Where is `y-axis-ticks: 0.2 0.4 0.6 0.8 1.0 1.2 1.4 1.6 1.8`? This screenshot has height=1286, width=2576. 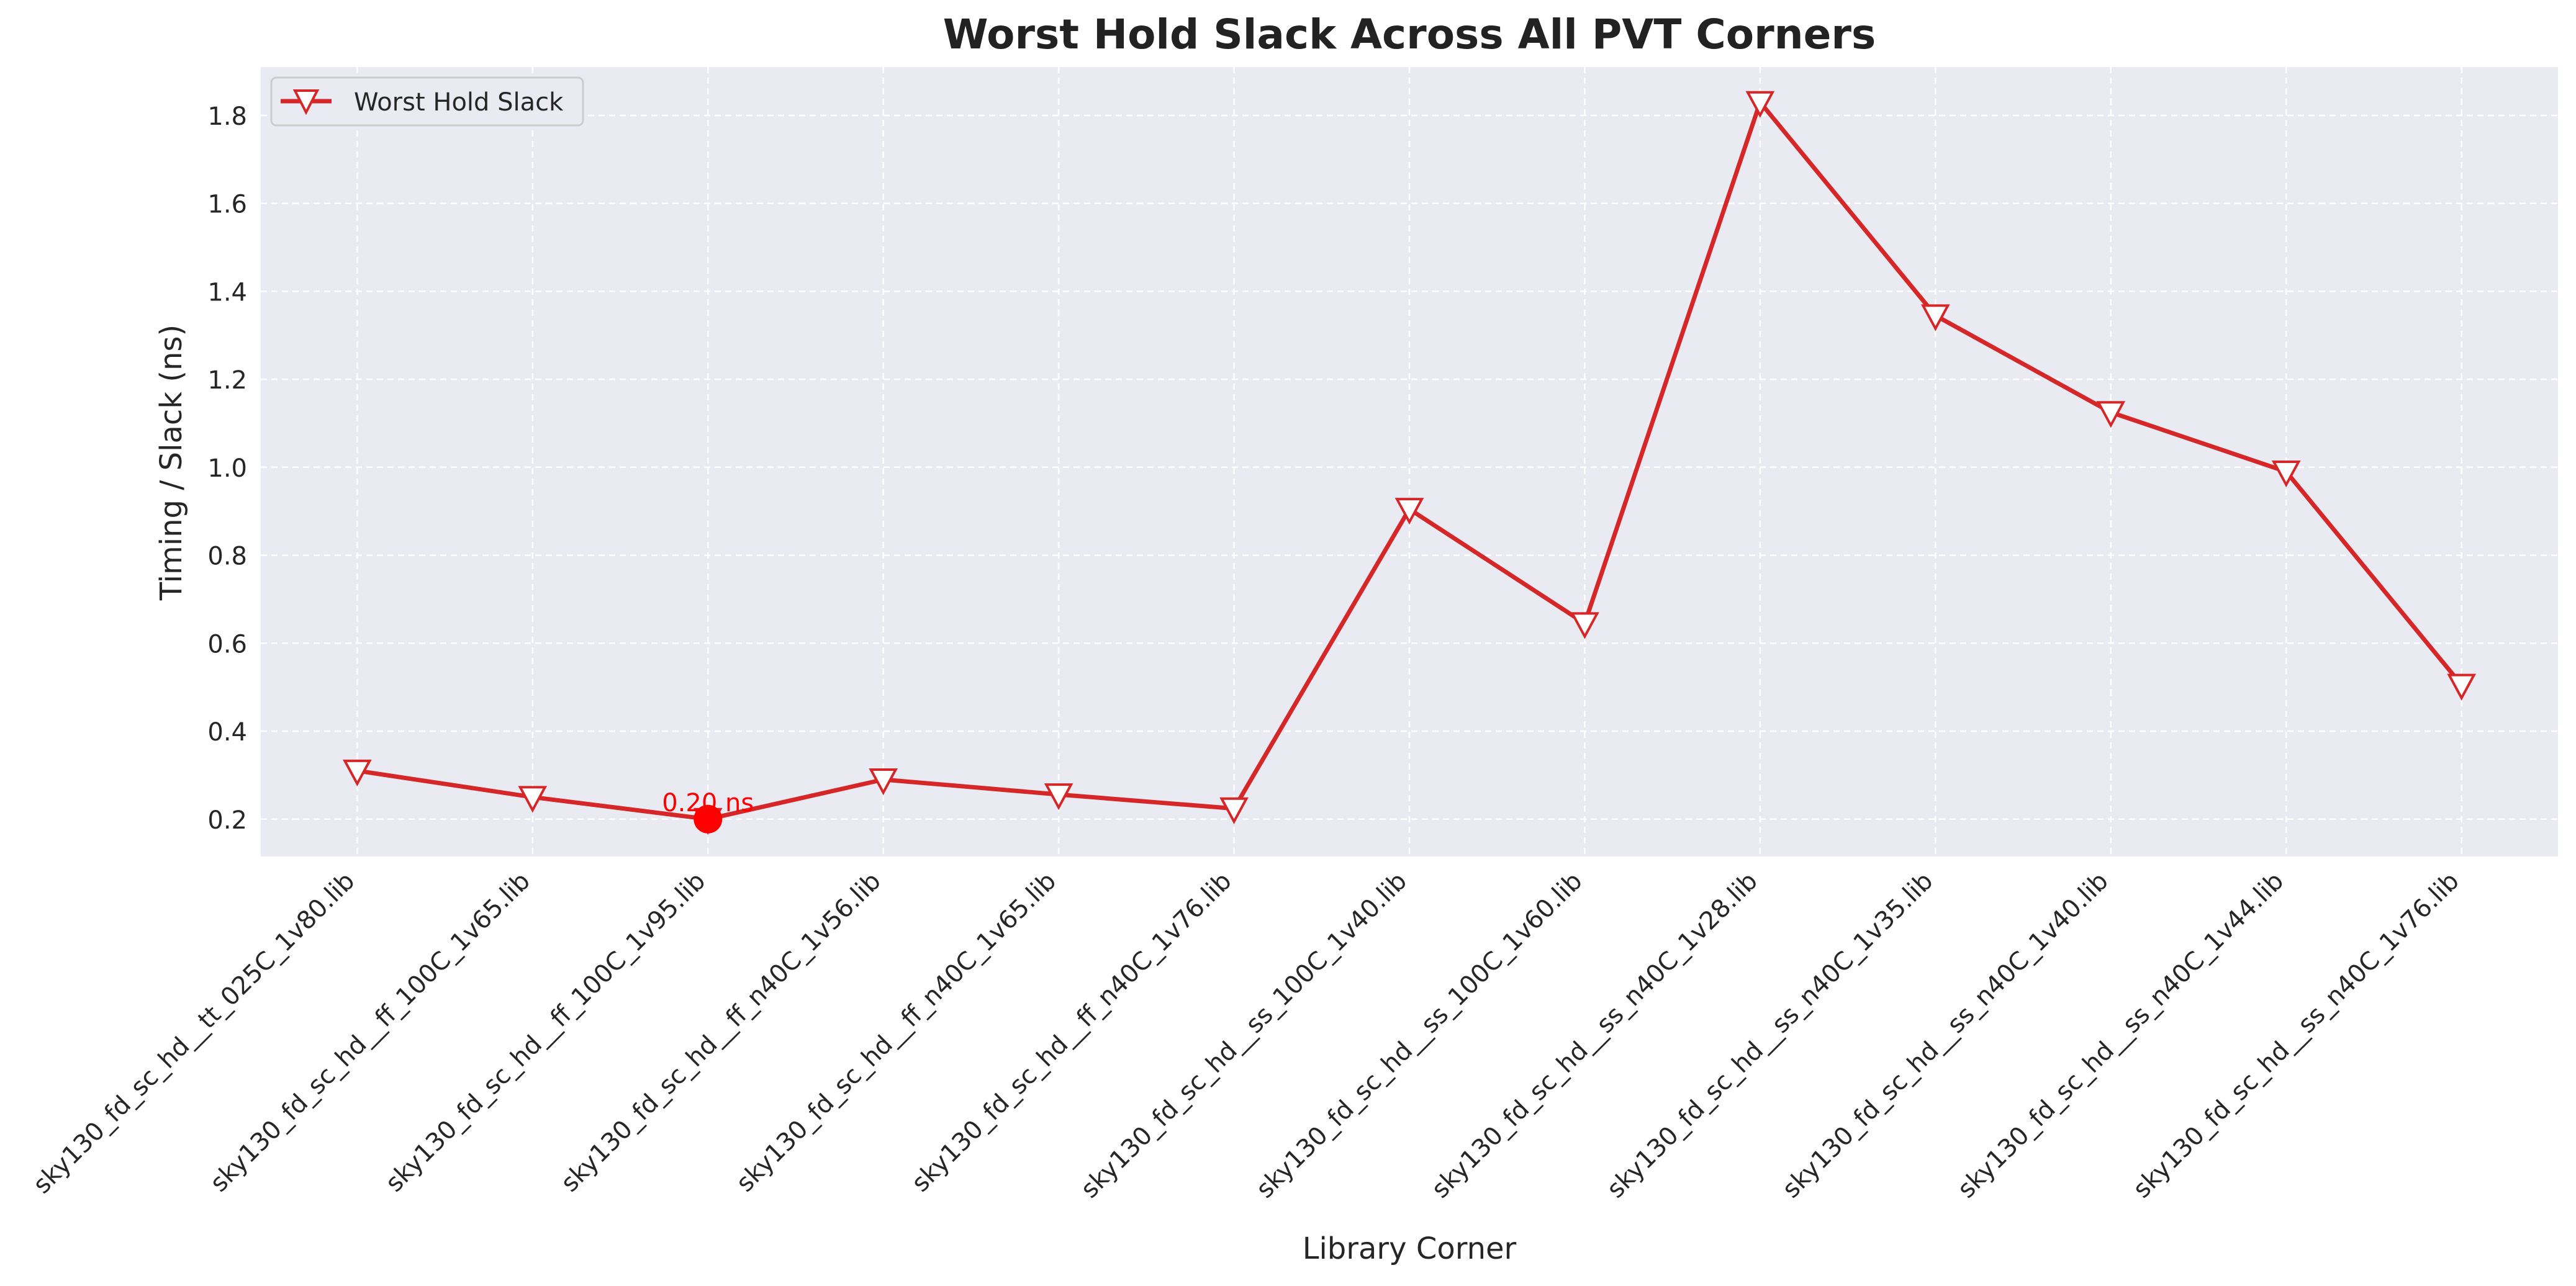
y-axis-ticks: 0.2 0.4 0.6 0.8 1.0 1.2 1.4 1.6 1.8 is located at coordinates (227, 468).